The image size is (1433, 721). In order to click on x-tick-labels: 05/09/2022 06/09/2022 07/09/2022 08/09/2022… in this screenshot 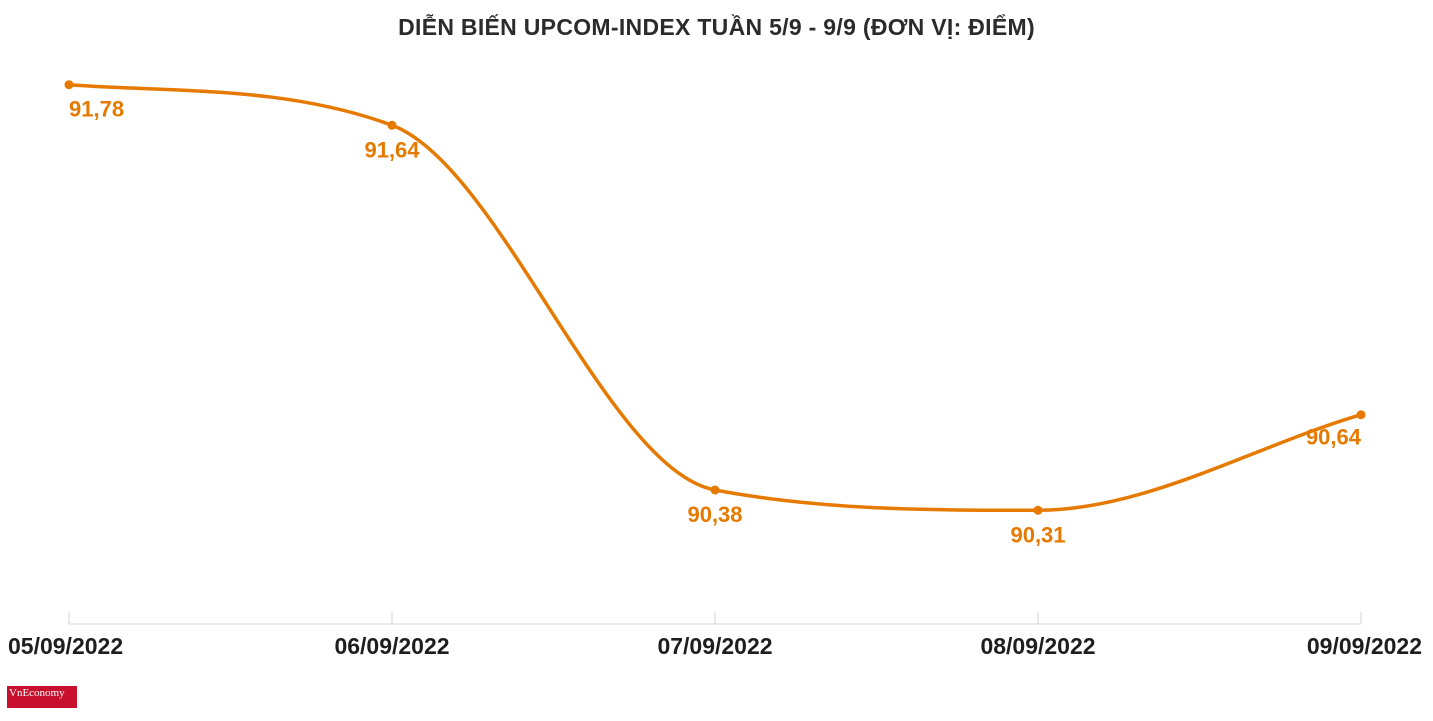, I will do `click(715, 646)`.